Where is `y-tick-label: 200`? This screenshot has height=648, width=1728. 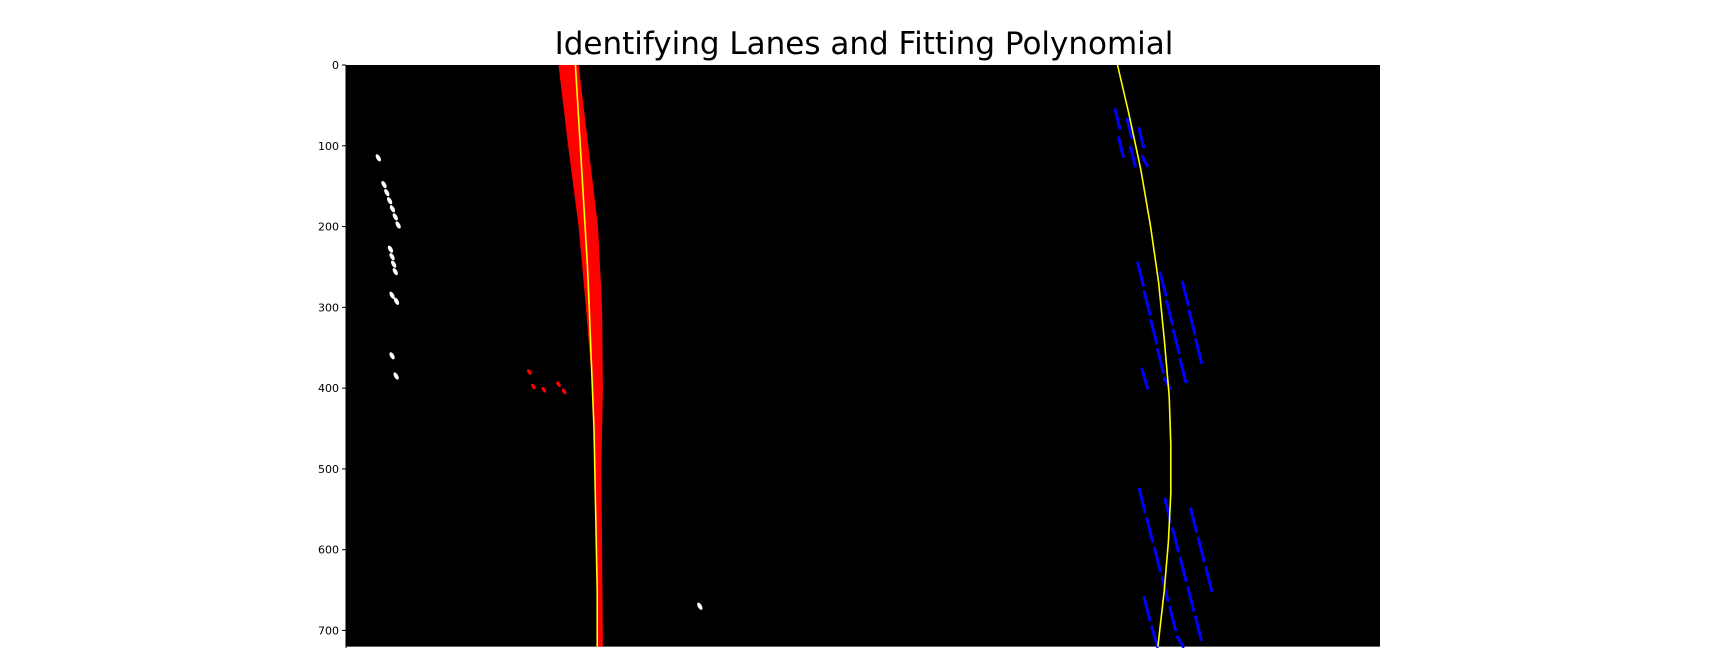 y-tick-label: 200 is located at coordinates (328, 227).